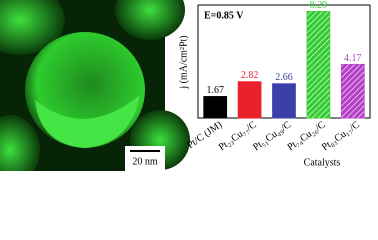 The width and height of the screenshot is (378, 240). Describe the element at coordinates (183, 62) in the screenshot. I see `y-axis-label: j (mA/cm²Pt)` at that location.